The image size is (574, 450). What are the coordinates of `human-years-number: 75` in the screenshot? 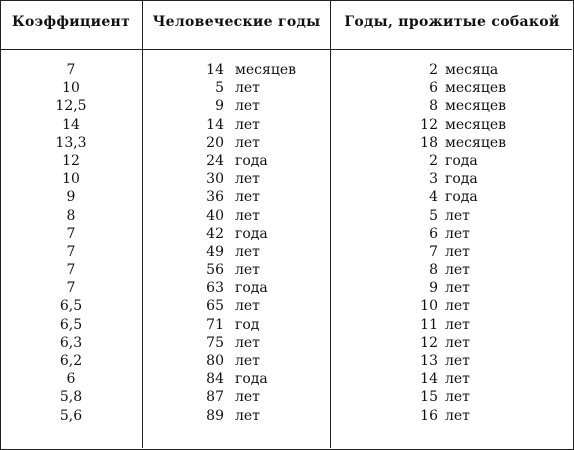 It's located at (215, 342).